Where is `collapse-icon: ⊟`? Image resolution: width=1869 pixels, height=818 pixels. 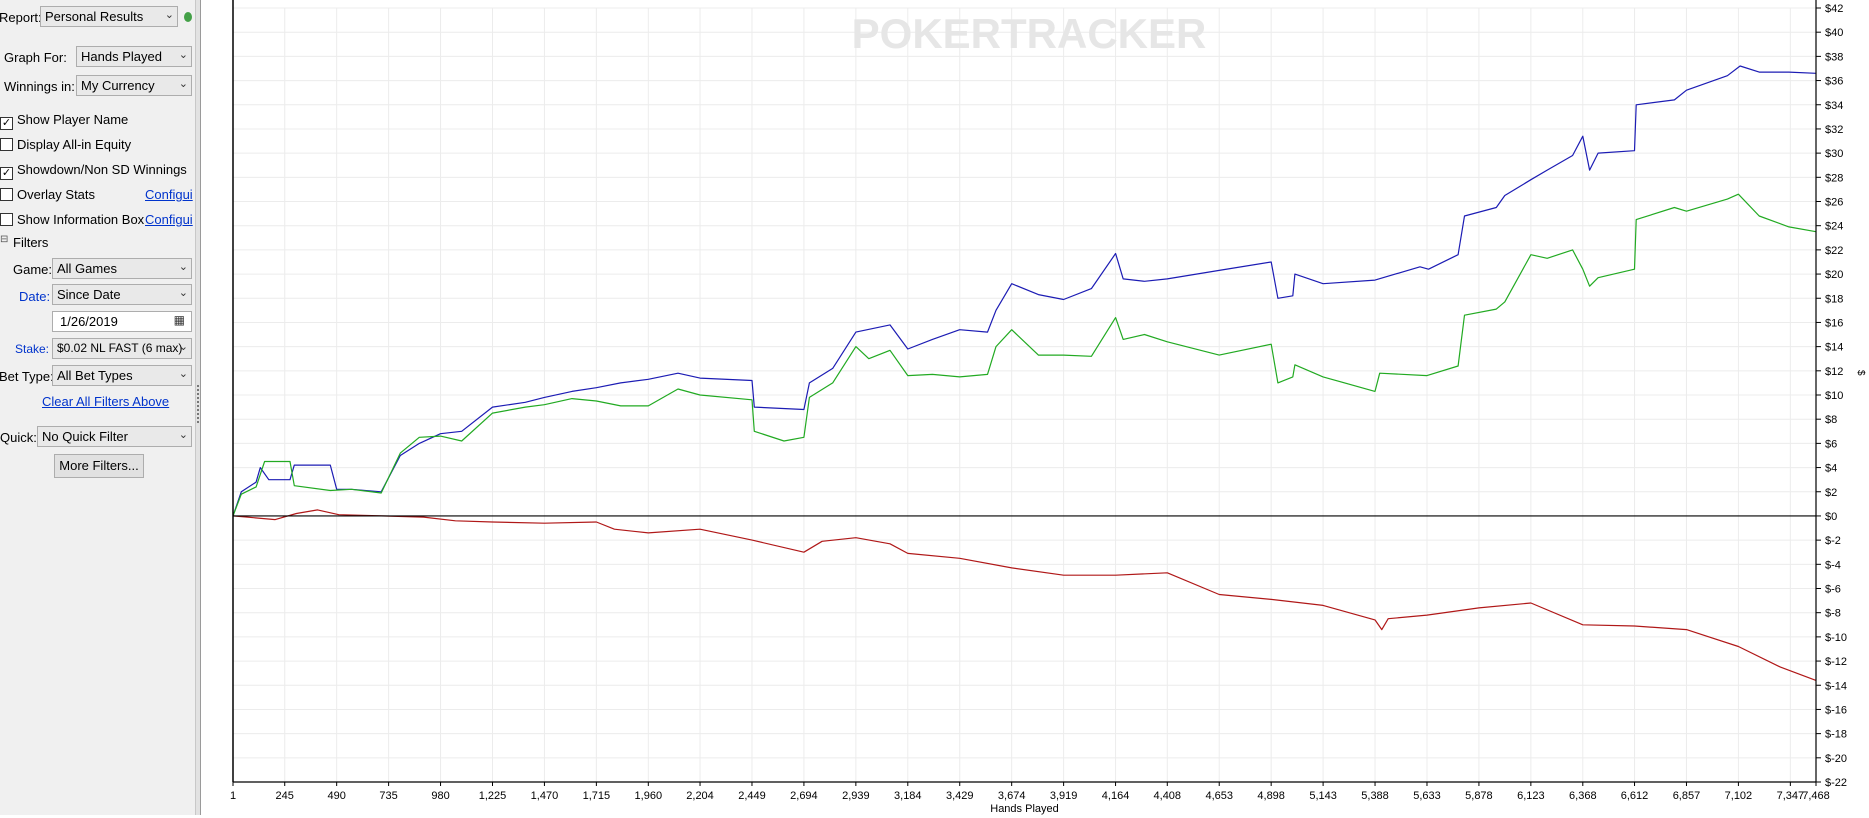 collapse-icon: ⊟ is located at coordinates (4, 239).